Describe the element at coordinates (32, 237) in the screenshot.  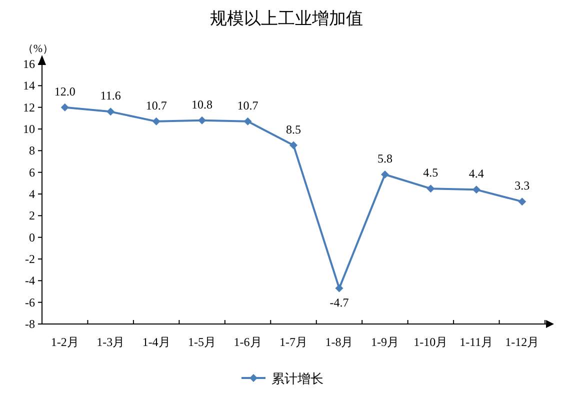
I see `y-tick-label: 0` at that location.